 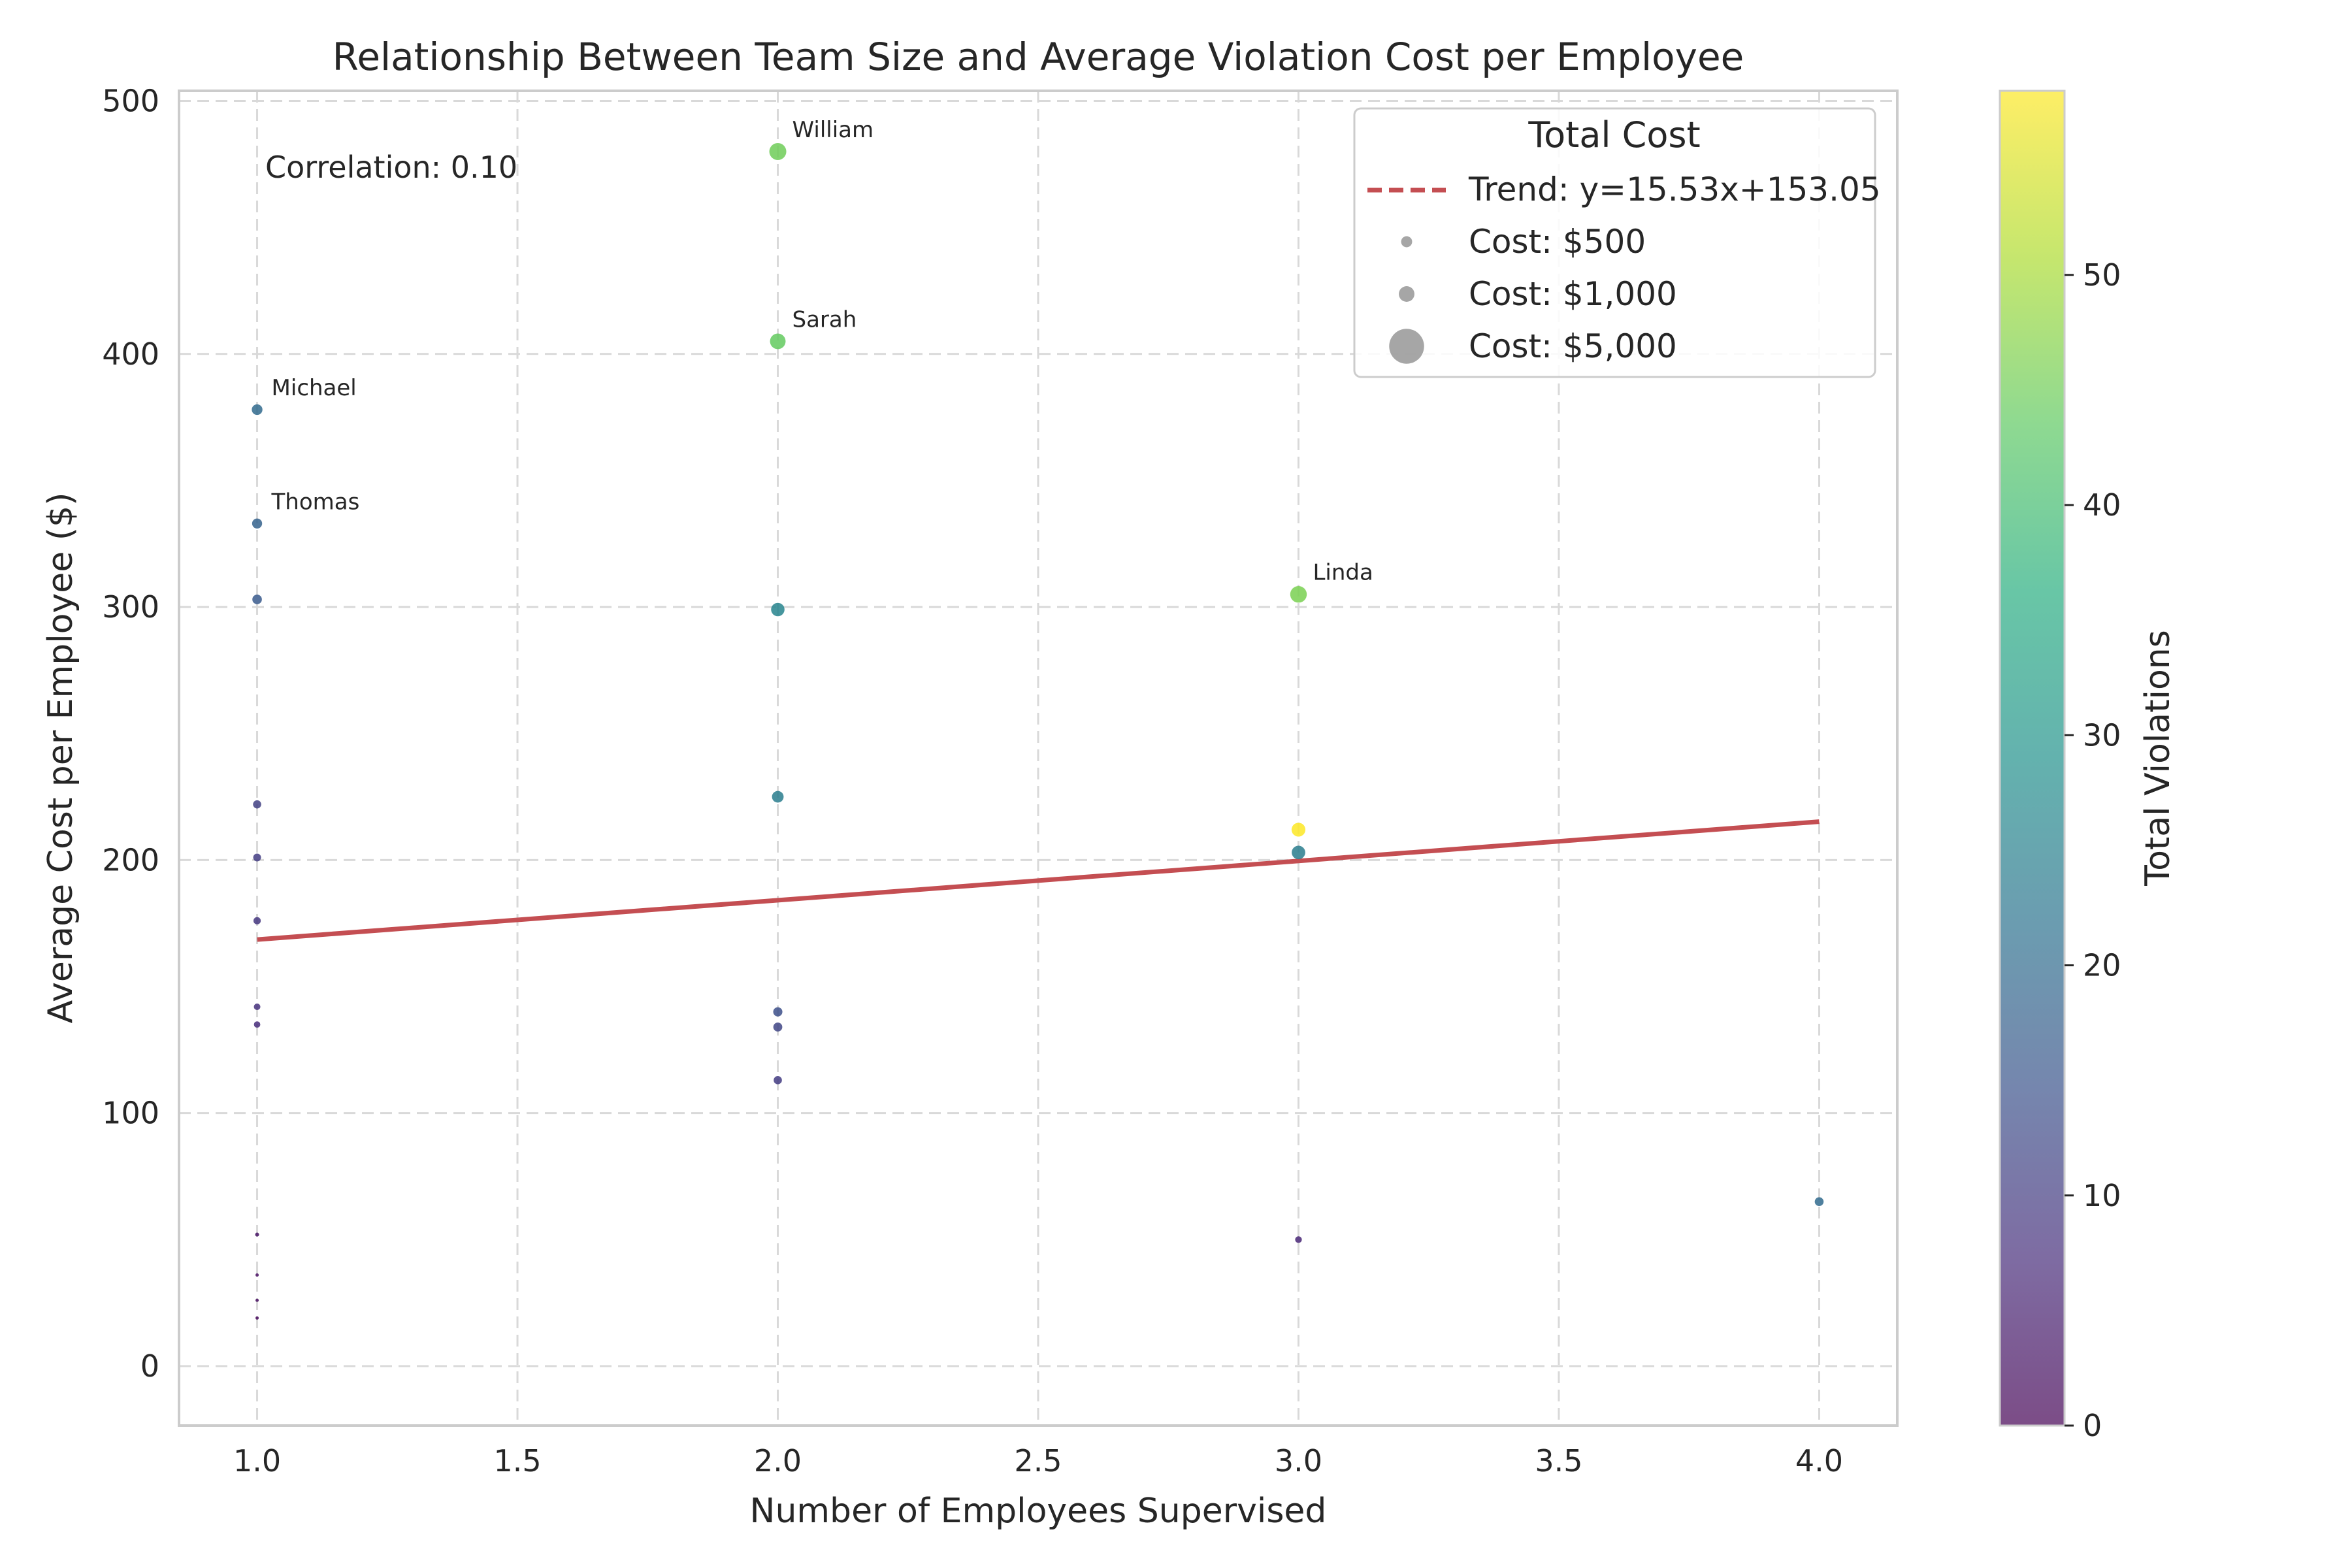 I want to click on x-tick-label: 3.5, so click(x=1558, y=1460).